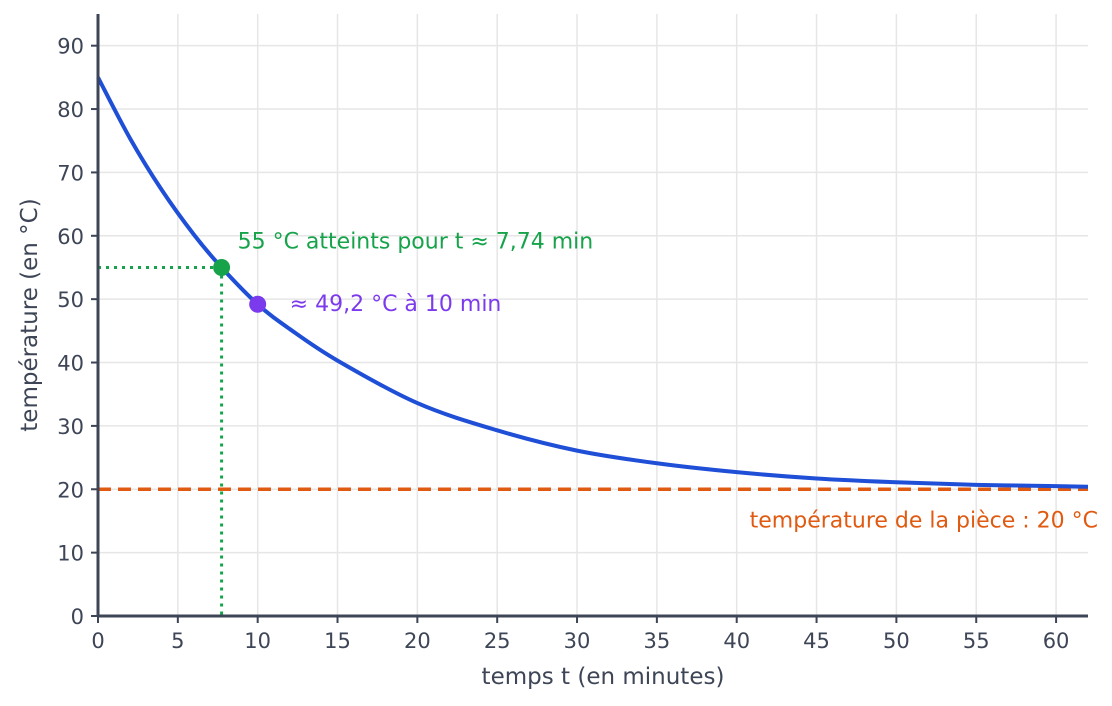 Image resolution: width=1112 pixels, height=706 pixels. What do you see at coordinates (577, 641) in the screenshot?
I see `x-tick-label: 30` at bounding box center [577, 641].